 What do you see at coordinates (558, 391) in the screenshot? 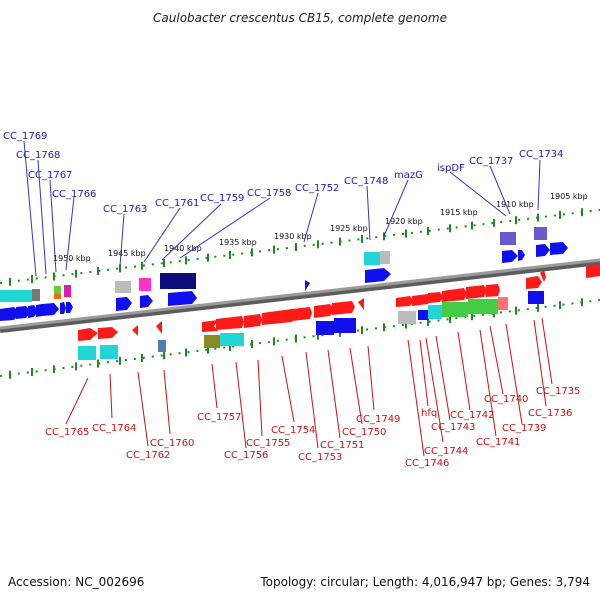
I see `gene-label-cc-1735: CC_1735` at bounding box center [558, 391].